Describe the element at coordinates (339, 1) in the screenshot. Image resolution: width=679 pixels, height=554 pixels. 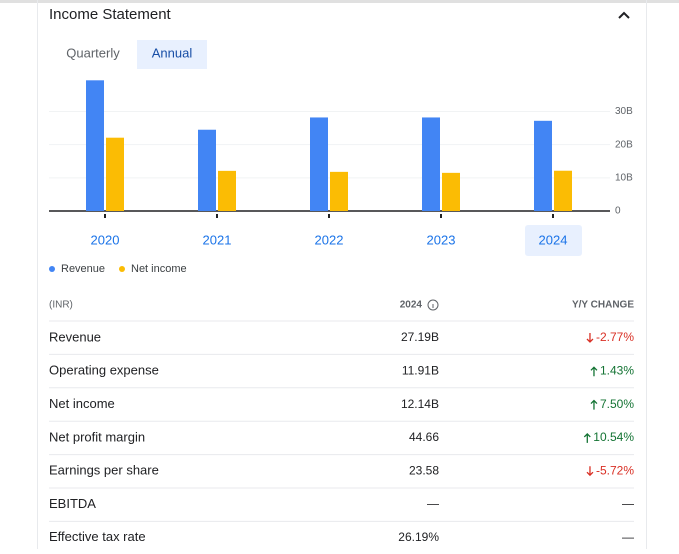
I see `top-border` at that location.